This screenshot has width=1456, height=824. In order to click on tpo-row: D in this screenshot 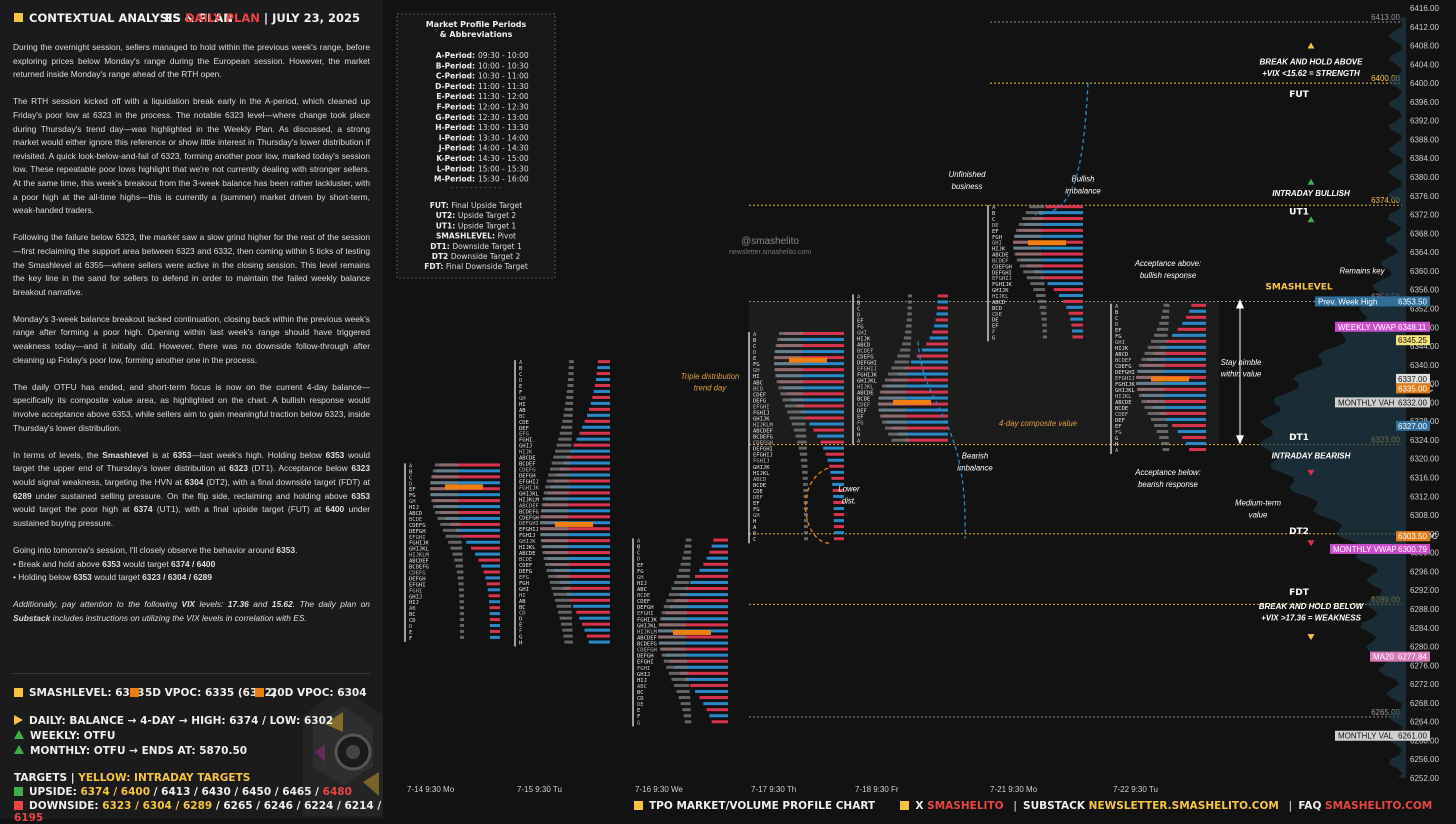, I will do `click(638, 560)`.